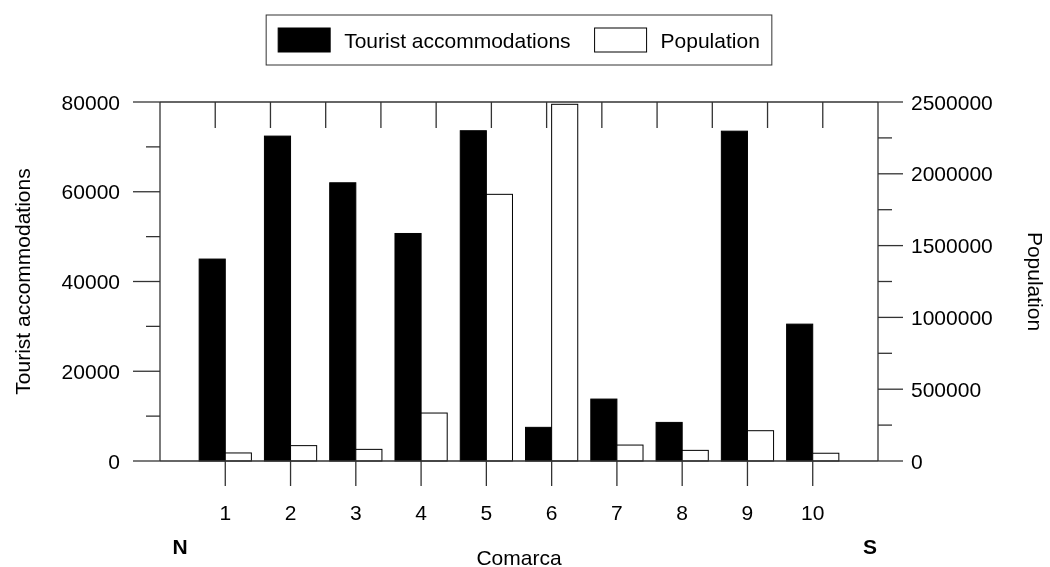 This screenshot has width=1050, height=567. Describe the element at coordinates (421, 512) in the screenshot. I see `x-tick-label: 4` at that location.